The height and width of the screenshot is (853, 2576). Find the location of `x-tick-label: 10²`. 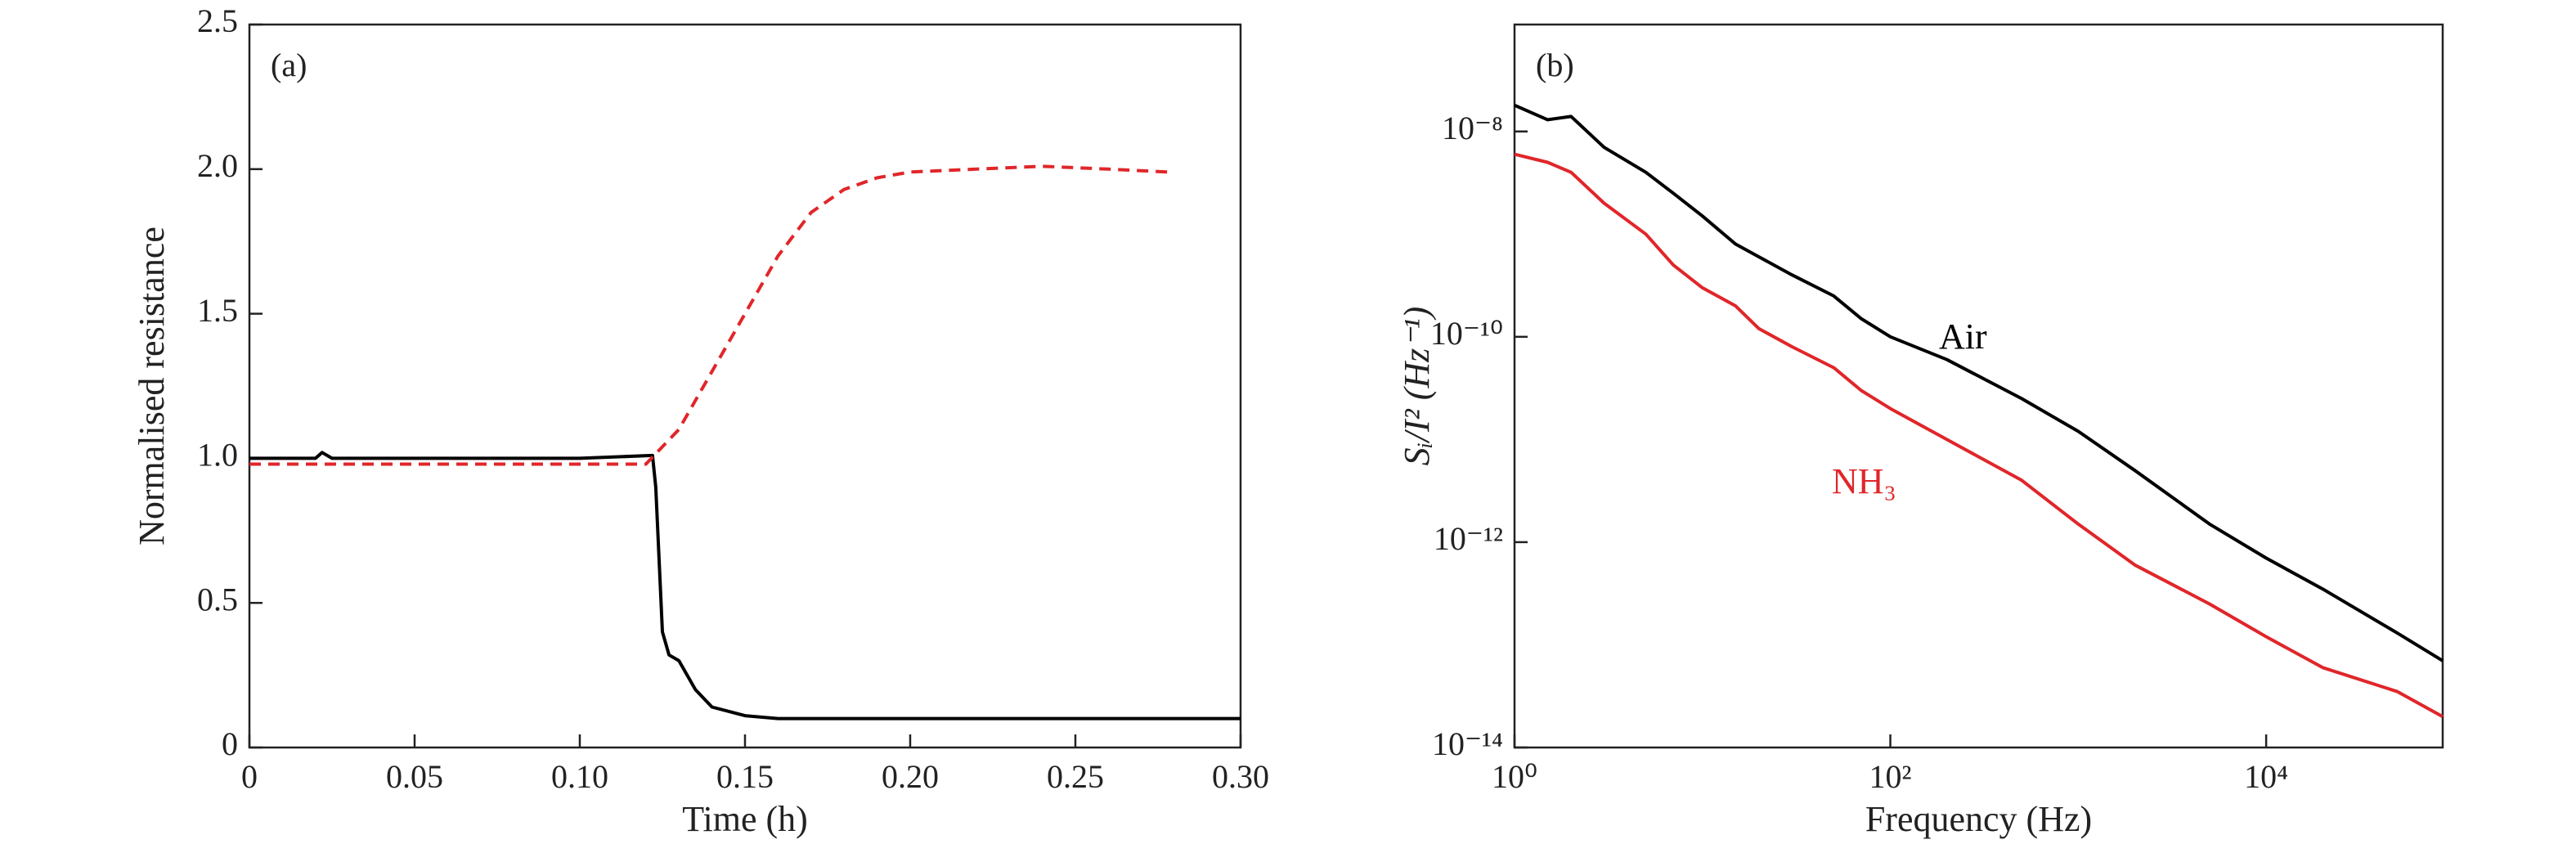

x-tick-label: 10² is located at coordinates (1891, 776).